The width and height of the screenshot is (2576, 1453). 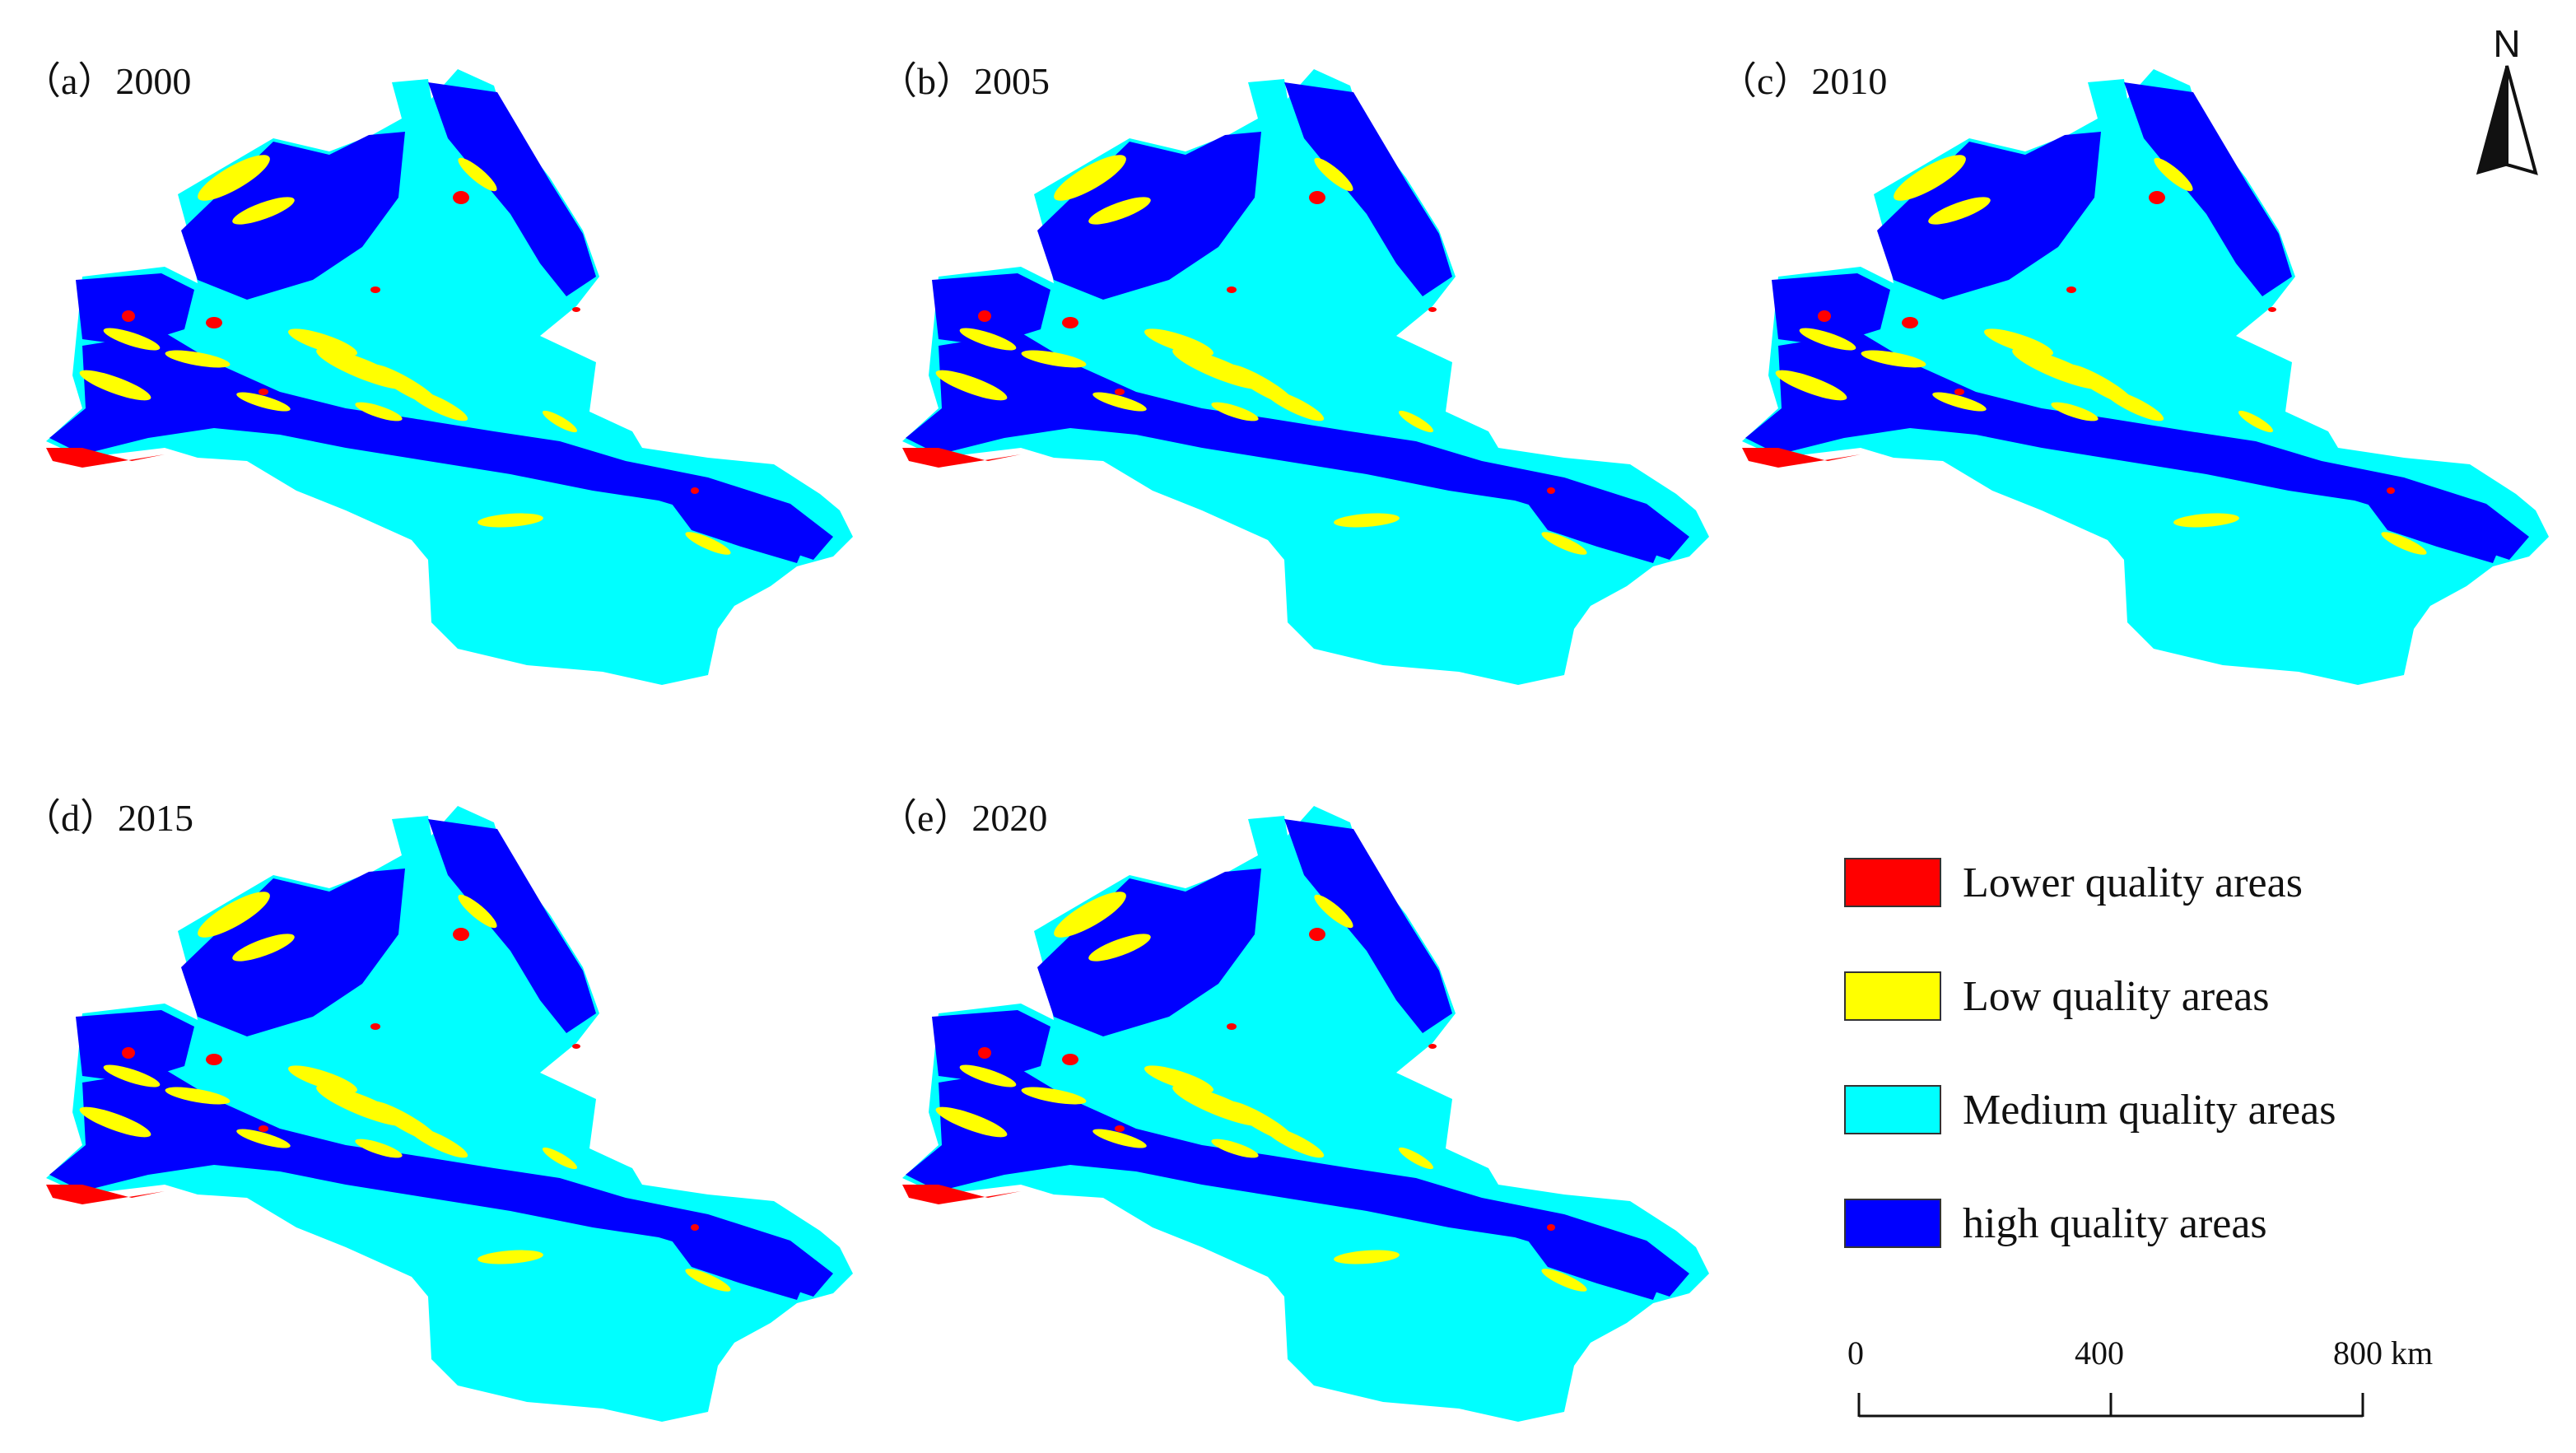 I want to click on scale-label-400: 400, so click(x=2099, y=1353).